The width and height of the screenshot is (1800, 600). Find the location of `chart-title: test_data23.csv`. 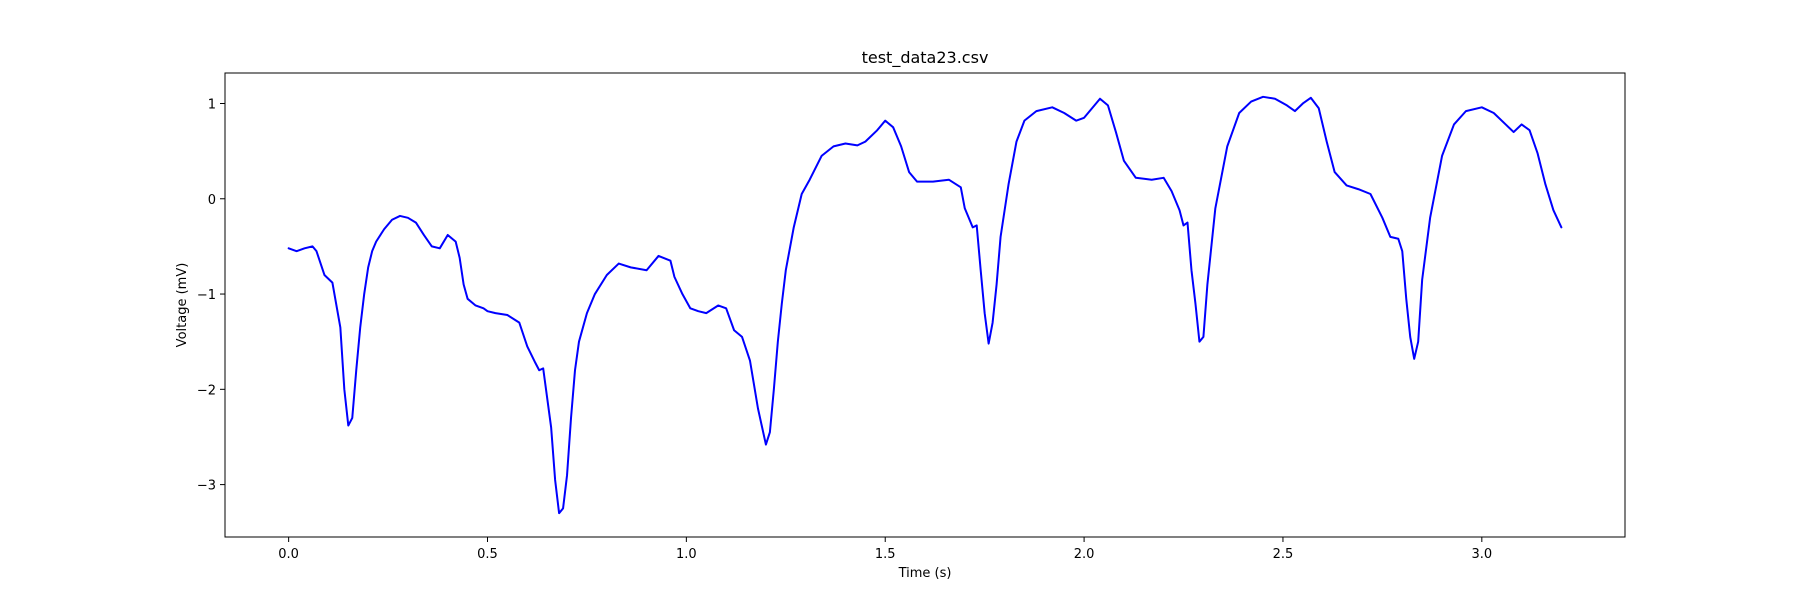

chart-title: test_data23.csv is located at coordinates (925, 58).